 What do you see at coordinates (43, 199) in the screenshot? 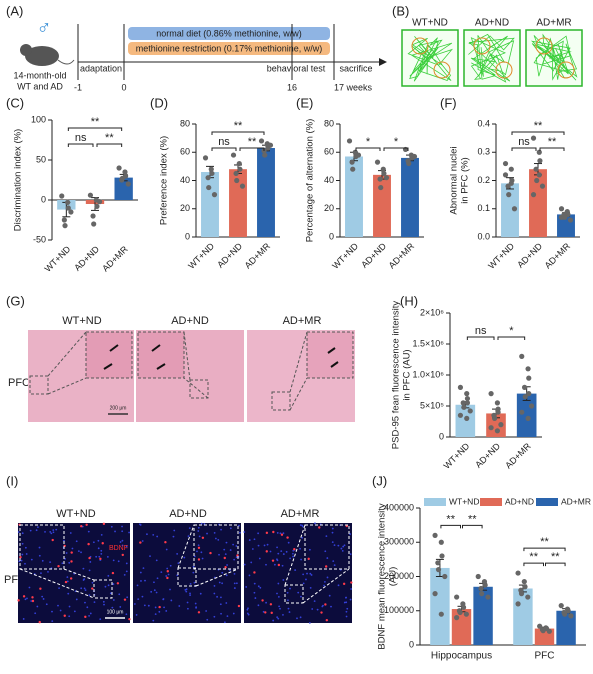
I see `y-tick-label: 0` at bounding box center [43, 199].